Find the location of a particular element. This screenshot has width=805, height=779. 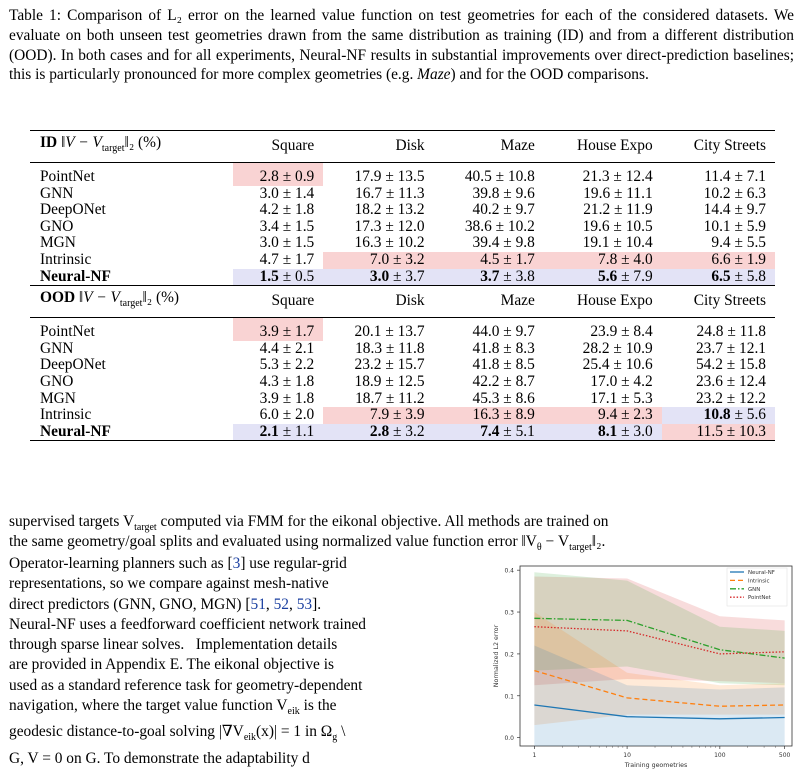

metric-cell: 18.7 ± 11.2 is located at coordinates (390, 398).